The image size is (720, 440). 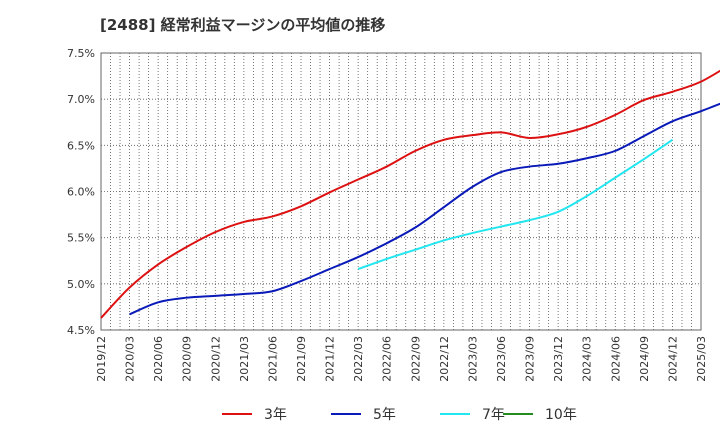 I want to click on x-tick-label: 2023/06, so click(x=501, y=359).